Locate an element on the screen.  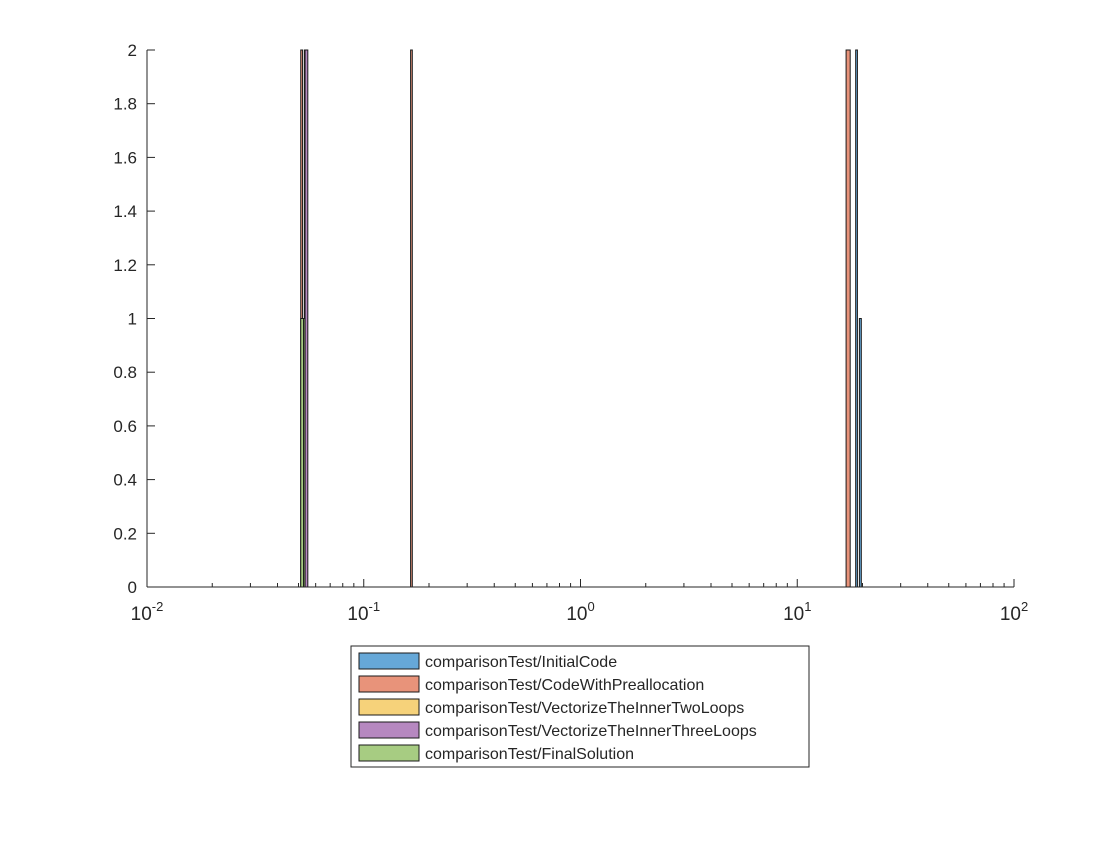
x-tick-label: 10⁻¹ is located at coordinates (363, 612).